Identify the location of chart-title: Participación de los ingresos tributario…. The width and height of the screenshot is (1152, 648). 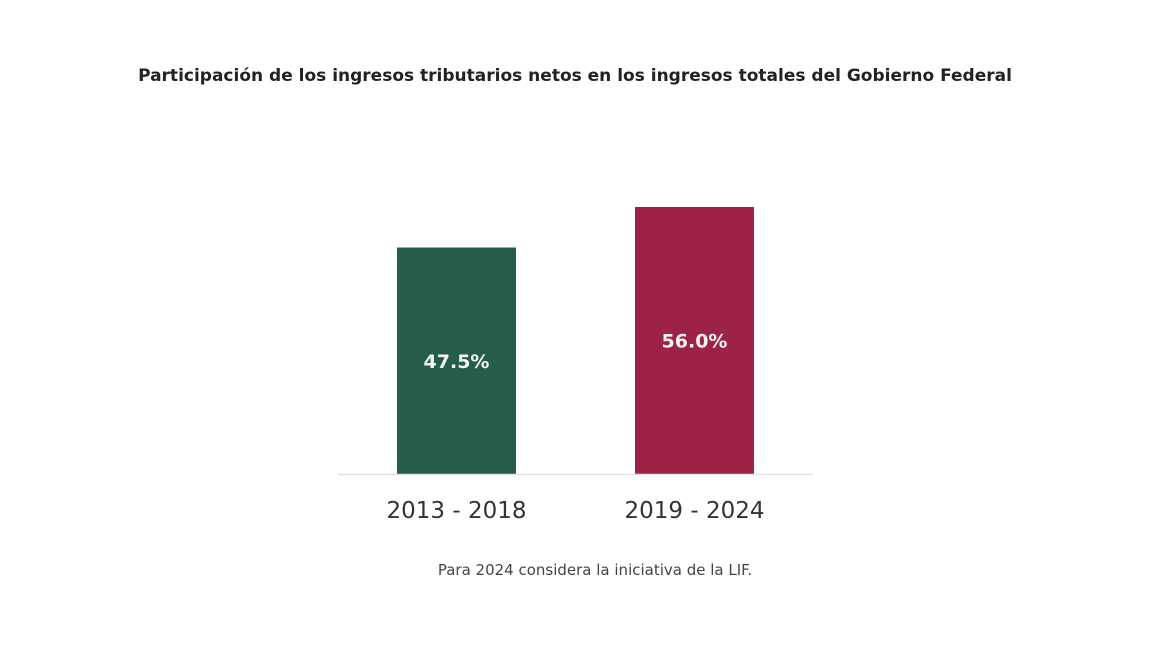
(575, 76).